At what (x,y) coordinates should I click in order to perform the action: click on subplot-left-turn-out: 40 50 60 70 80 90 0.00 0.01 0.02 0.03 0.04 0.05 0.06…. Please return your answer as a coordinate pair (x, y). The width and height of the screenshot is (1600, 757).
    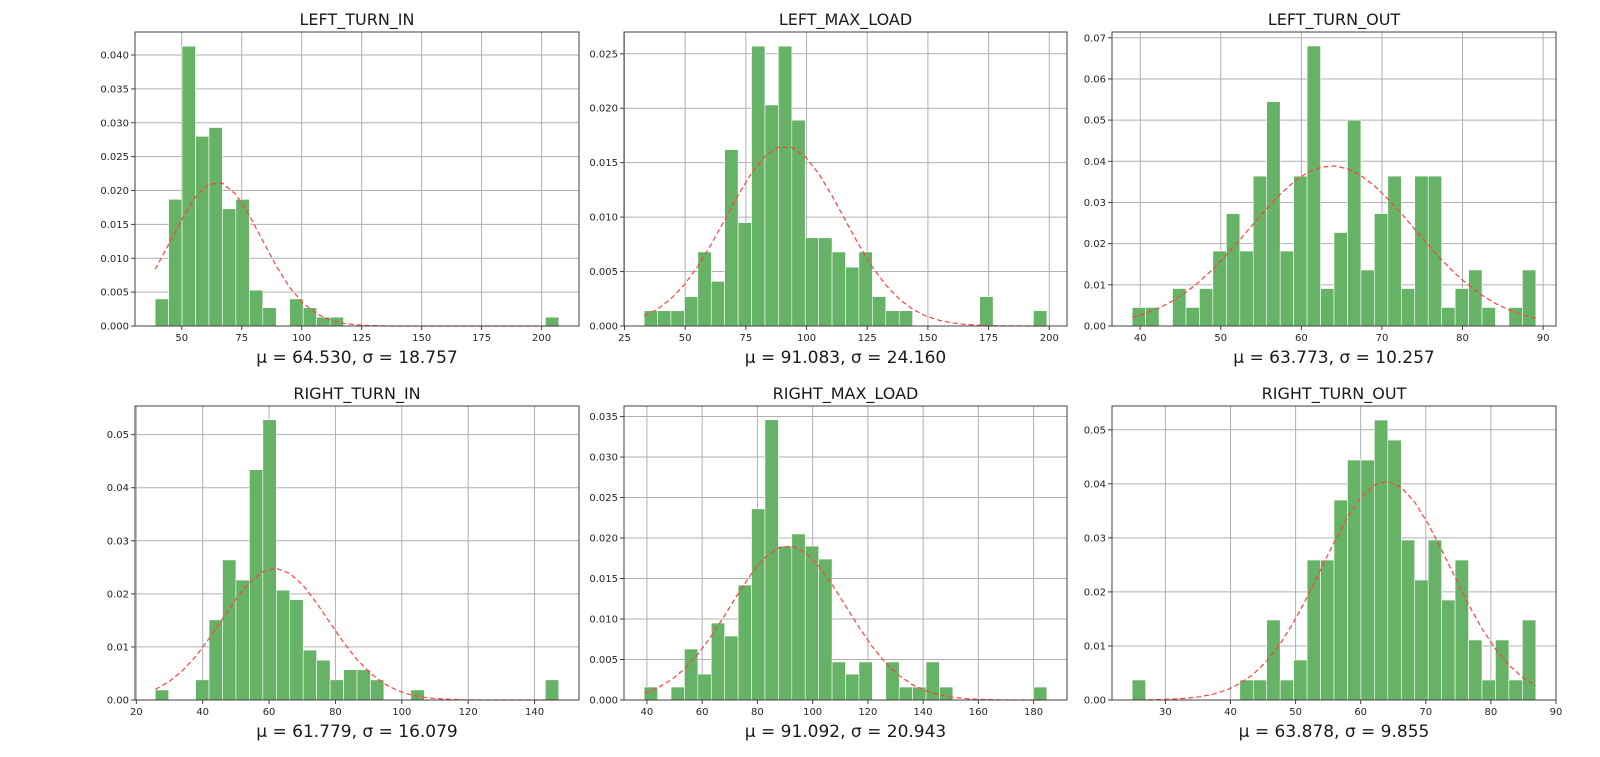
    Looking at the image, I should click on (1320, 189).